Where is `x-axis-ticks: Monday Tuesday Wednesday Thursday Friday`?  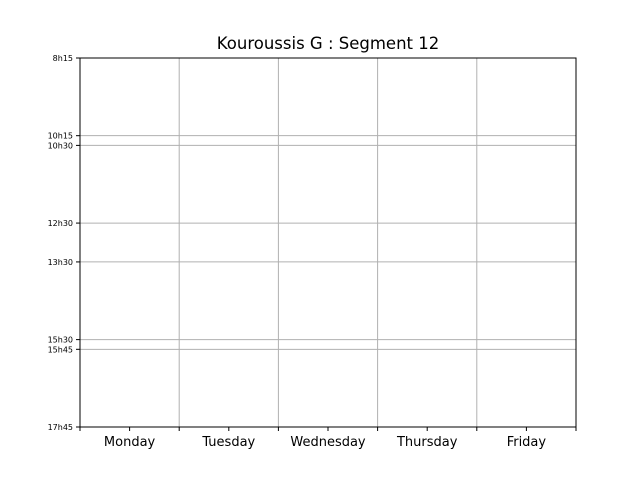 x-axis-ticks: Monday Tuesday Wednesday Thursday Friday is located at coordinates (328, 438).